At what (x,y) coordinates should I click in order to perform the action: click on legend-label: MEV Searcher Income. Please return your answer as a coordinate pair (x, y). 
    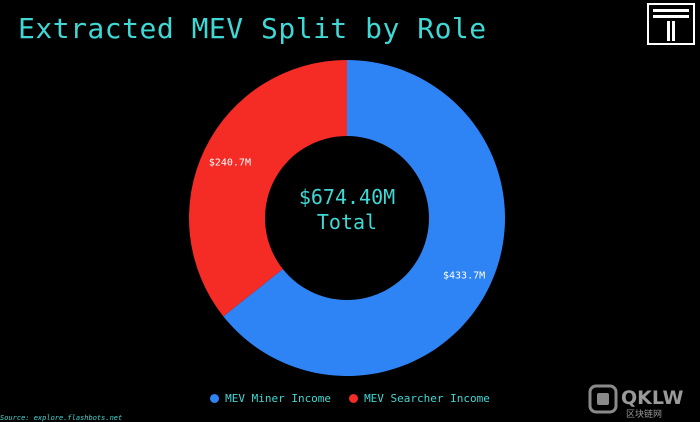
    Looking at the image, I should click on (427, 398).